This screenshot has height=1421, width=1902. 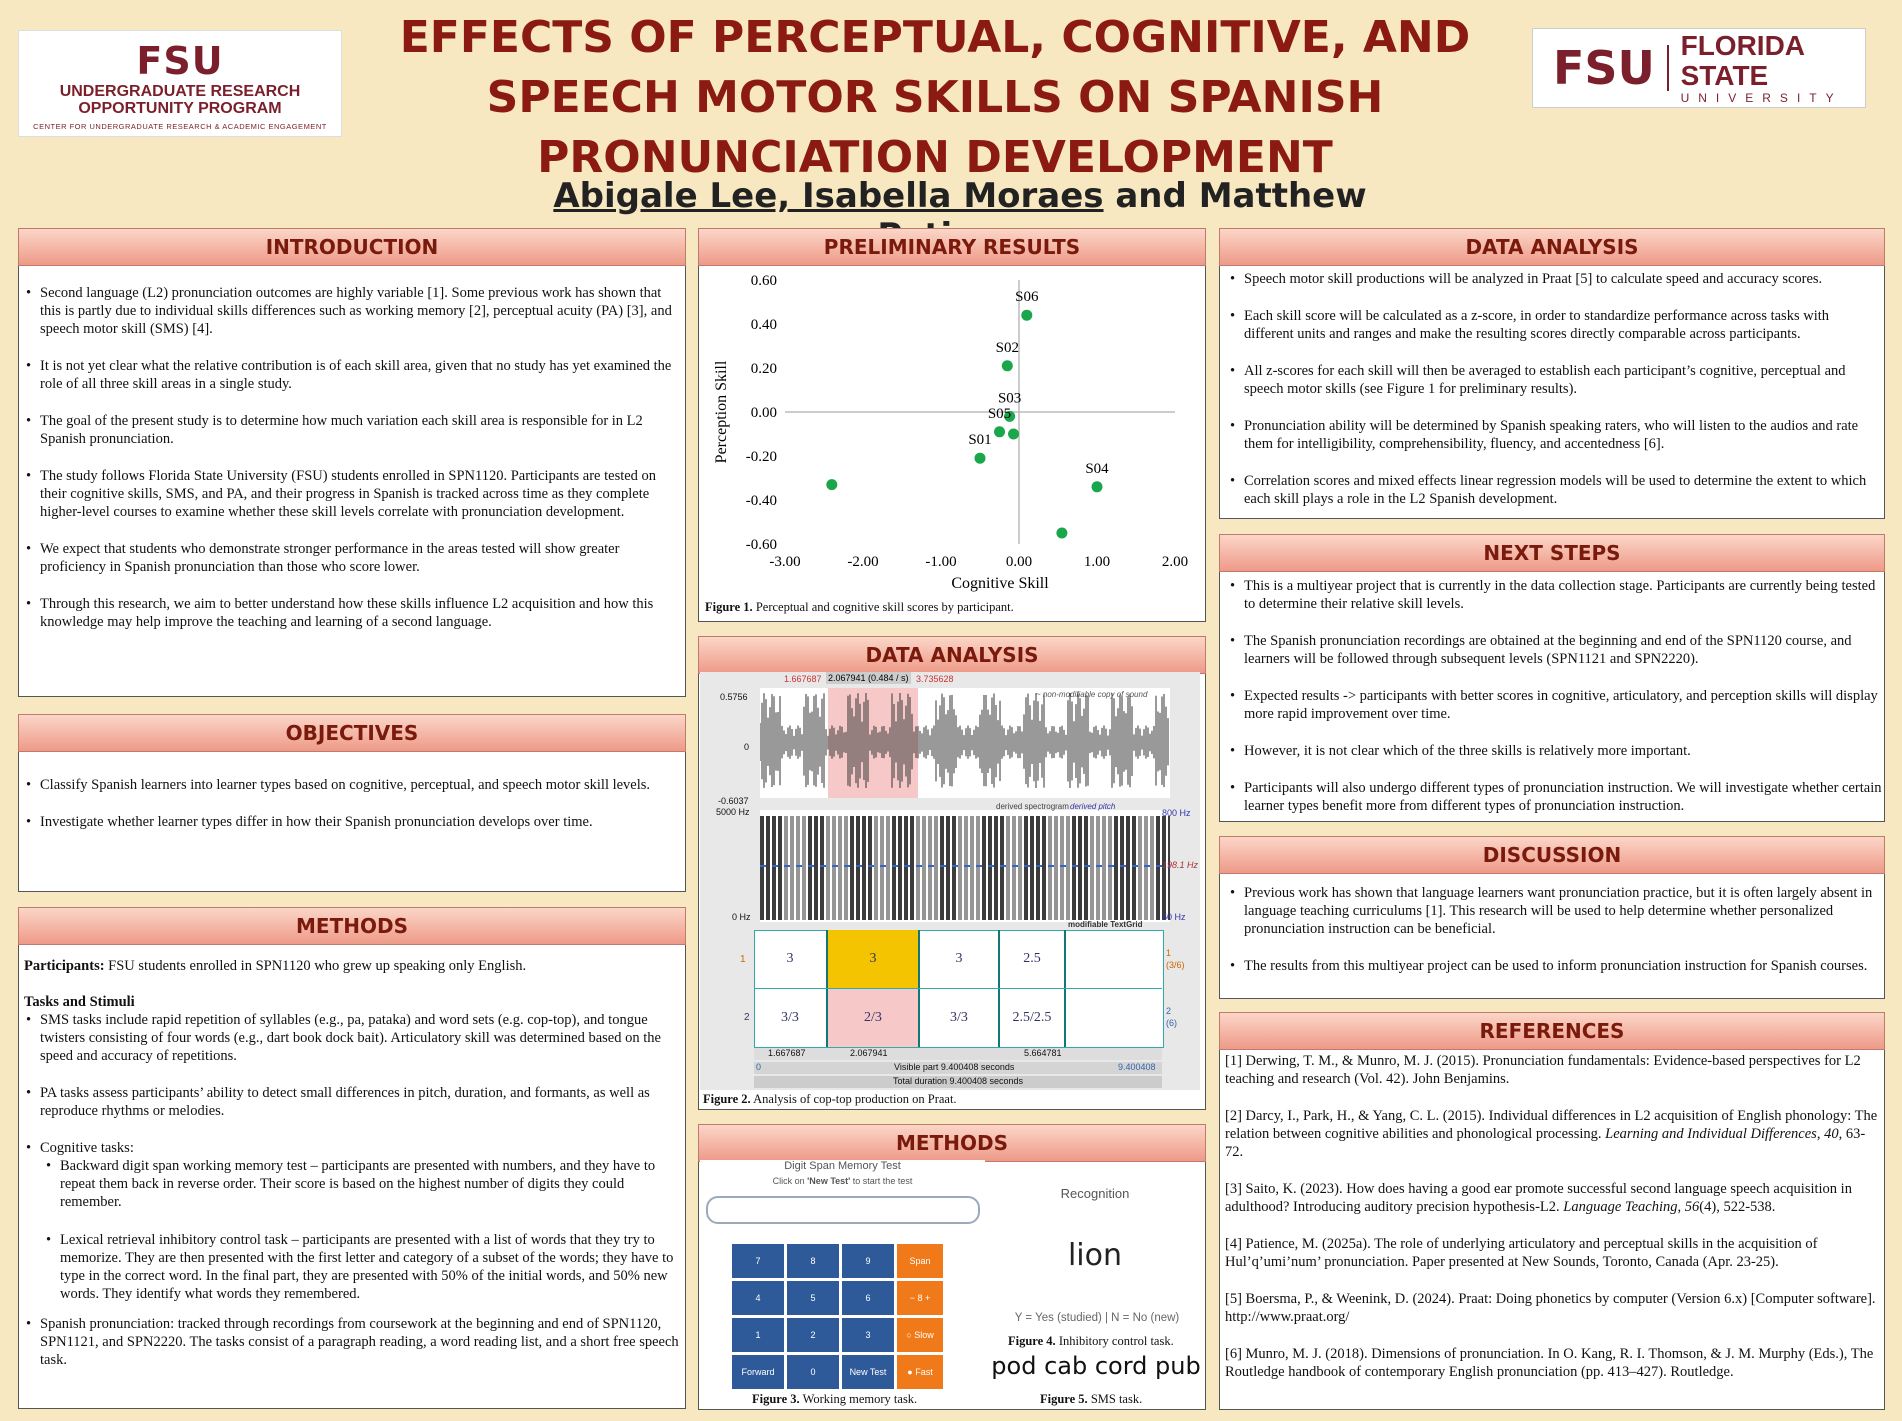 What do you see at coordinates (862, 562) in the screenshot?
I see `x-tick-label: -2.00` at bounding box center [862, 562].